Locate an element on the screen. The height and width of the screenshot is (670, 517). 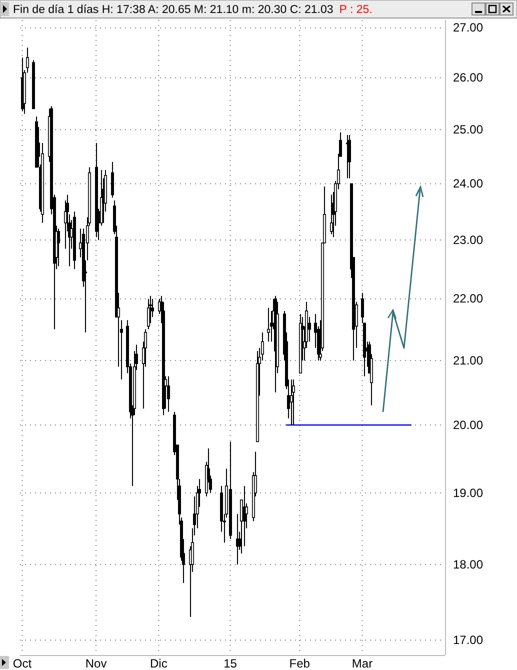
y-tick-label: 26.00 is located at coordinates (468, 77).